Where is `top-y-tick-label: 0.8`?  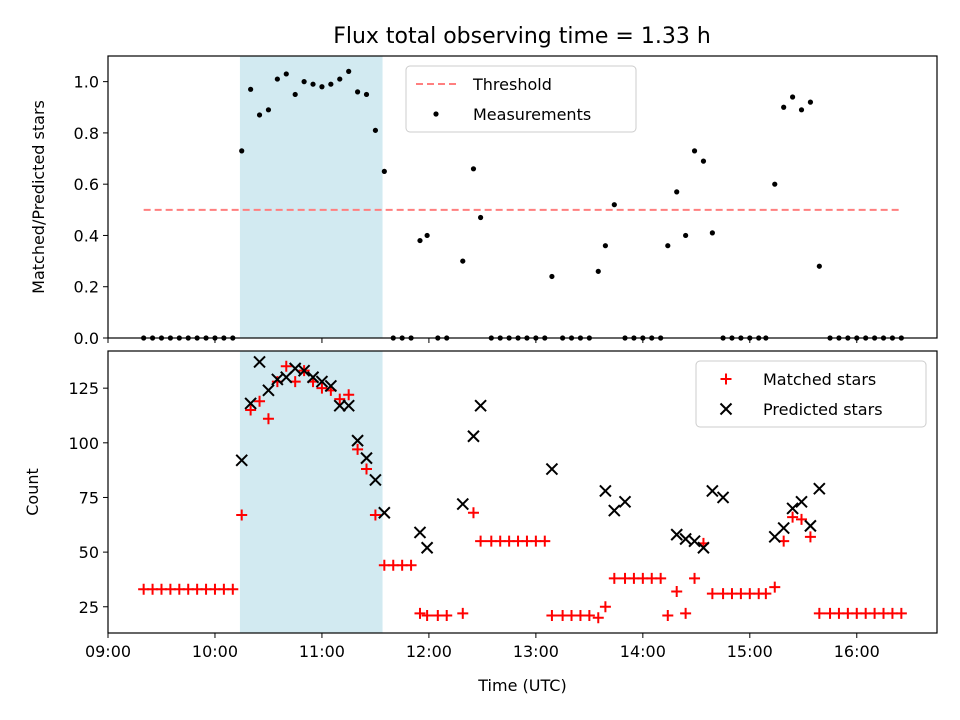 top-y-tick-label: 0.8 is located at coordinates (86, 133).